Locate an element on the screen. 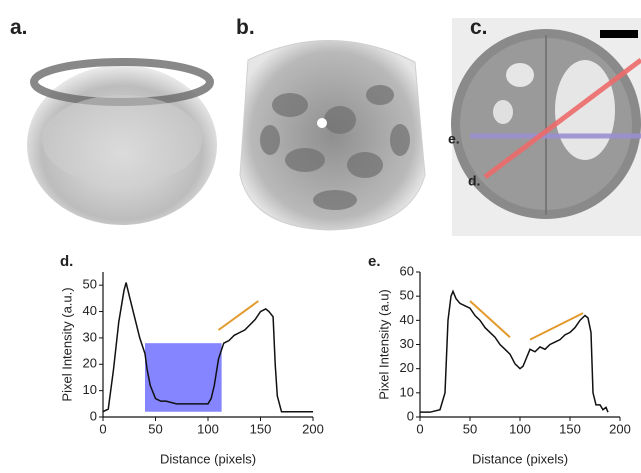 Image resolution: width=641 pixels, height=473 pixels. panel-label: b. is located at coordinates (245, 27).